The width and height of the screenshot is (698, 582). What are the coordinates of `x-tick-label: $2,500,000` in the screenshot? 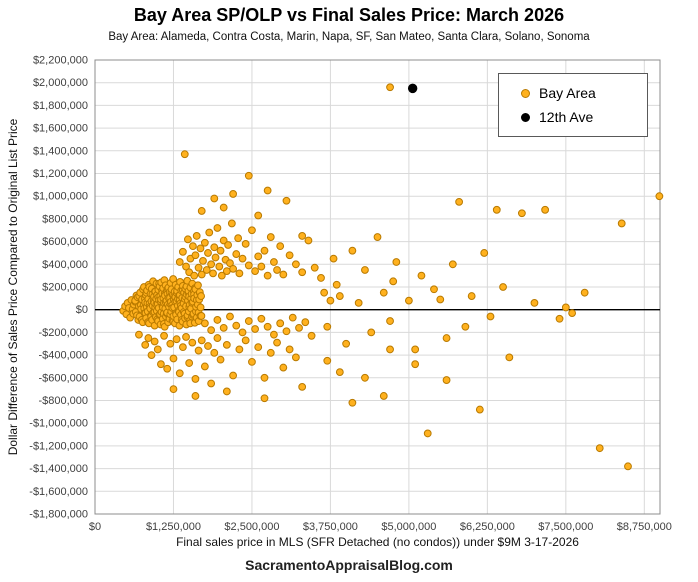 It's located at (251, 527).